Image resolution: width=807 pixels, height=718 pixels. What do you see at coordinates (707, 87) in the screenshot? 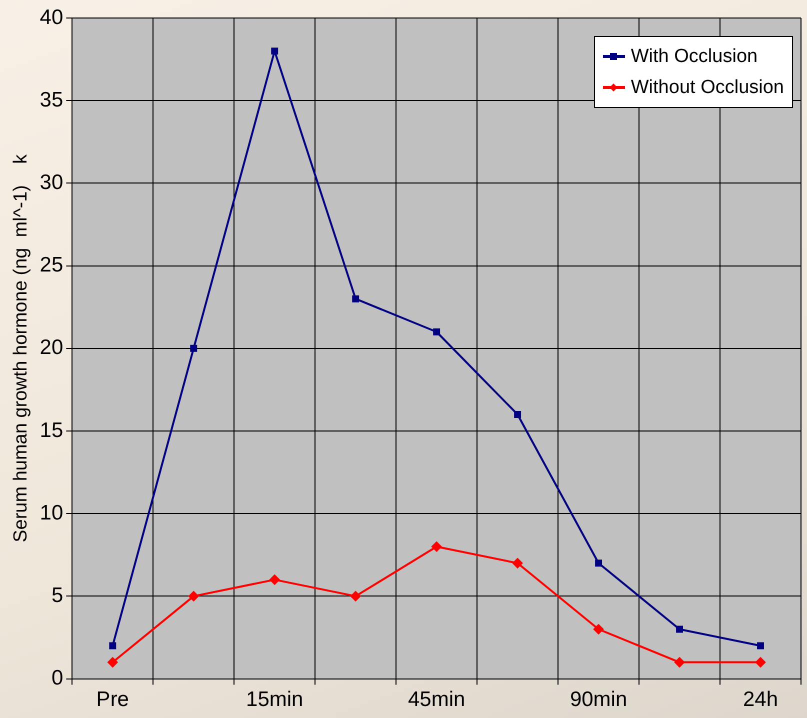
I see `legend-label: Without Occlusion` at bounding box center [707, 87].